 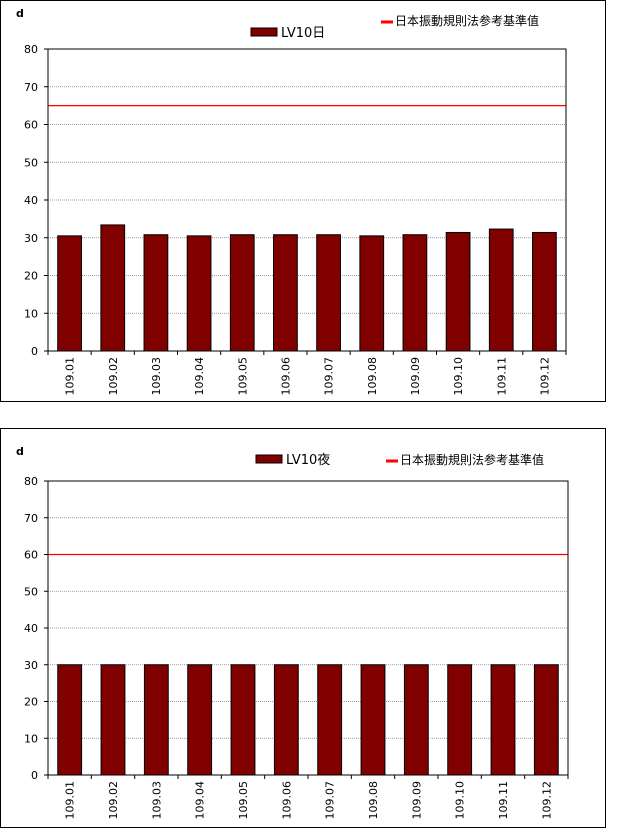 I want to click on legend-label-series: LV10夜, so click(x=308, y=460).